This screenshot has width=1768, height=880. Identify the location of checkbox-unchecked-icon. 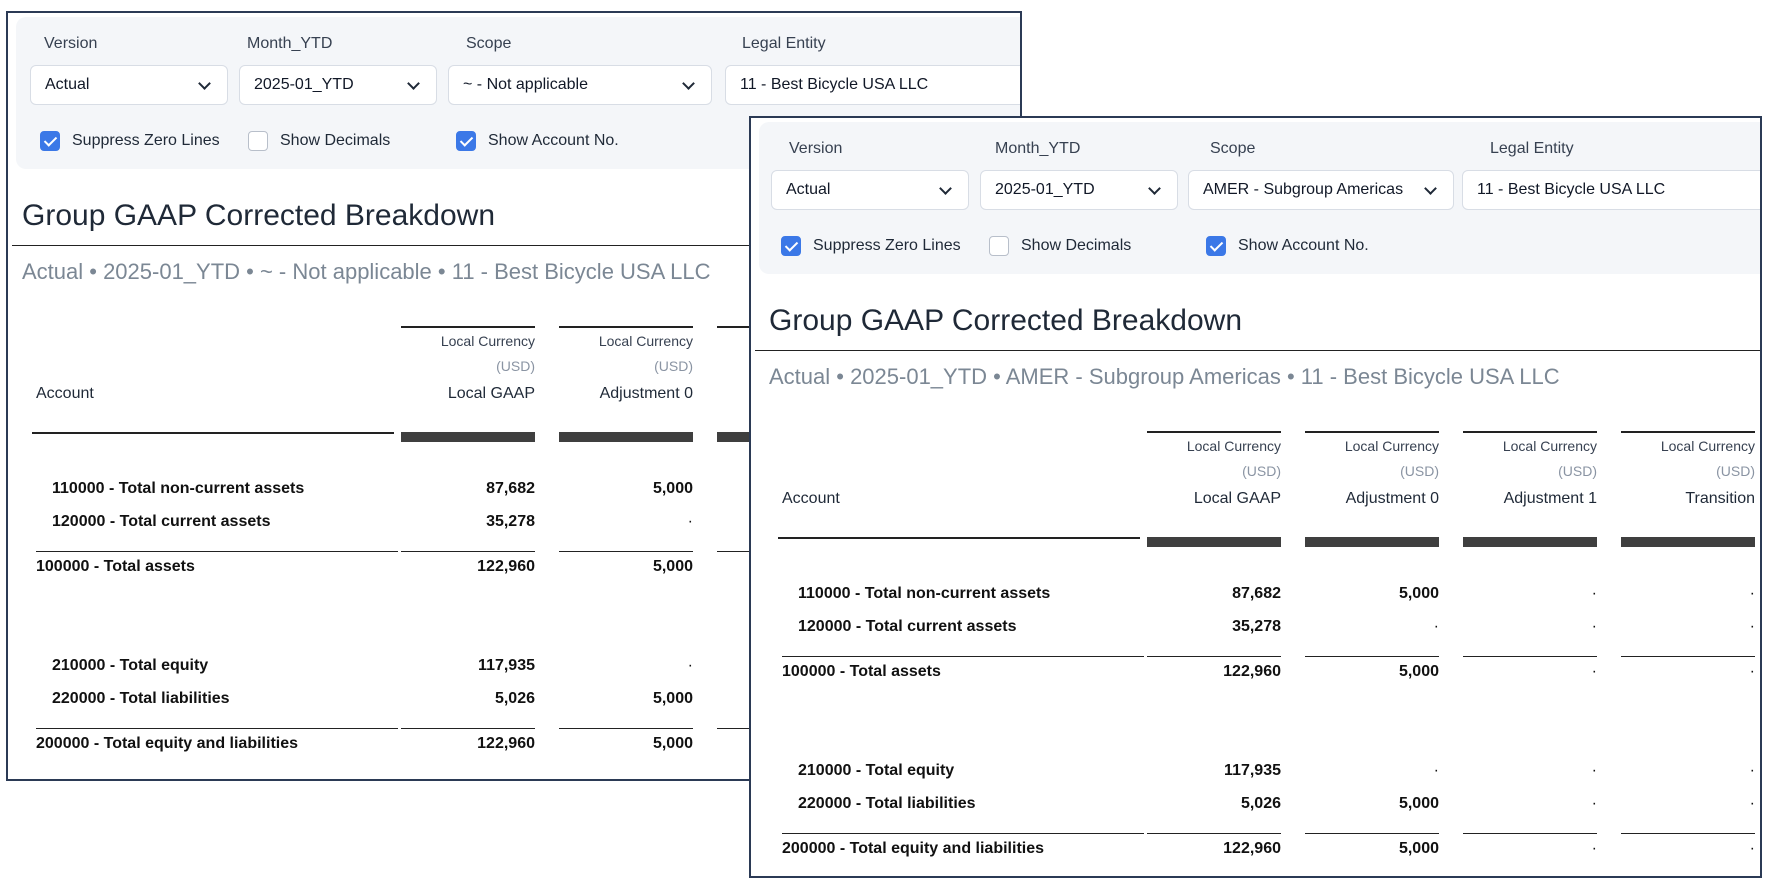
(258, 141).